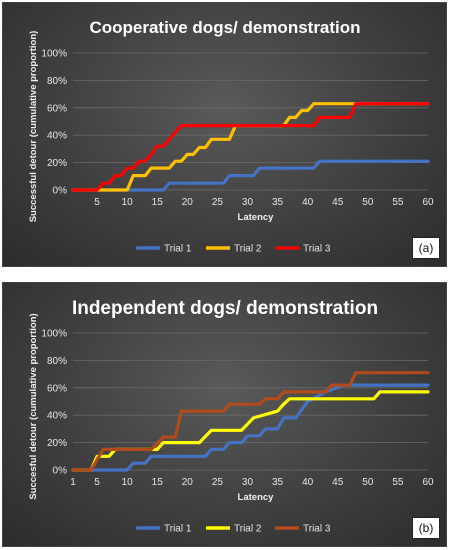 The height and width of the screenshot is (550, 451). What do you see at coordinates (224, 27) in the screenshot?
I see `chart-title: Cooperative dogs/ demonstration` at bounding box center [224, 27].